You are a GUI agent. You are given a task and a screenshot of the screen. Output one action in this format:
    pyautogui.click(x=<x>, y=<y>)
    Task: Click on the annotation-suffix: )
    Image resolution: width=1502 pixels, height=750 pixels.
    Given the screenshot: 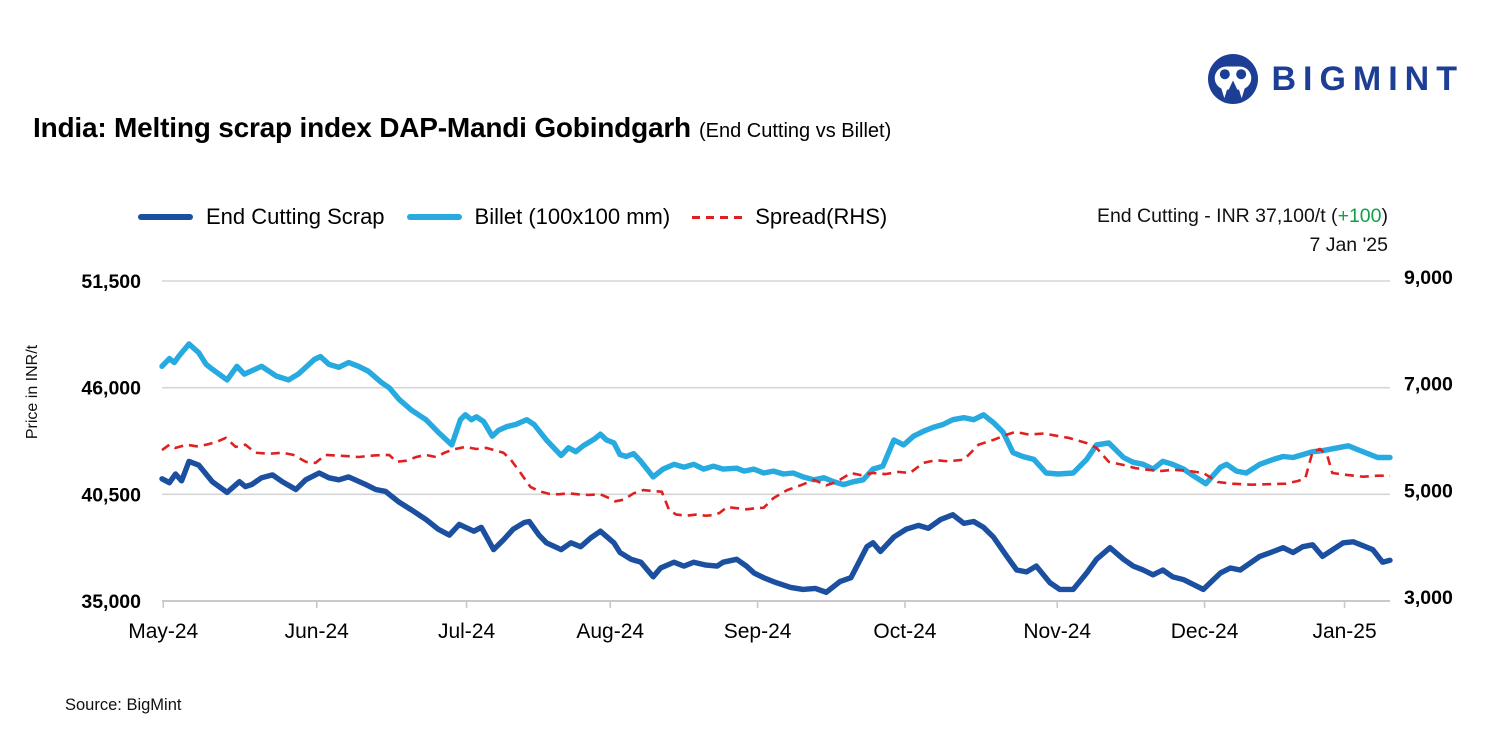 What is the action you would take?
    pyautogui.click(x=1385, y=216)
    